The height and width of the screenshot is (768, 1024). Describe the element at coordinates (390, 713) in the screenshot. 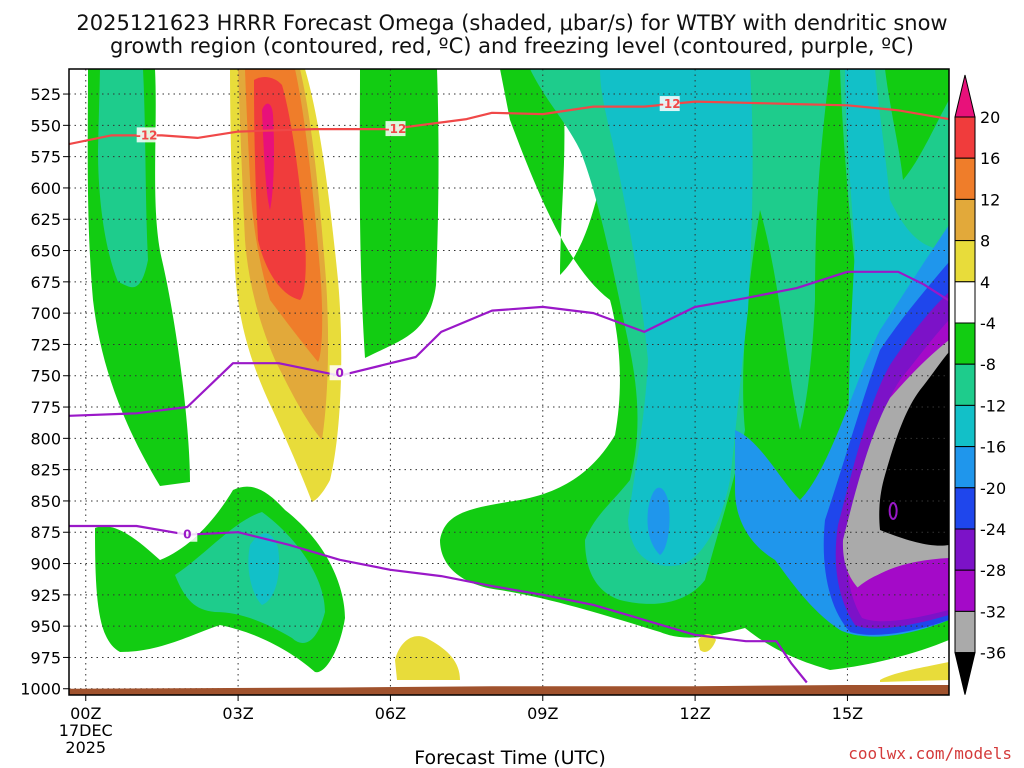

I see `x-tick-label-06Z: 06Z` at that location.